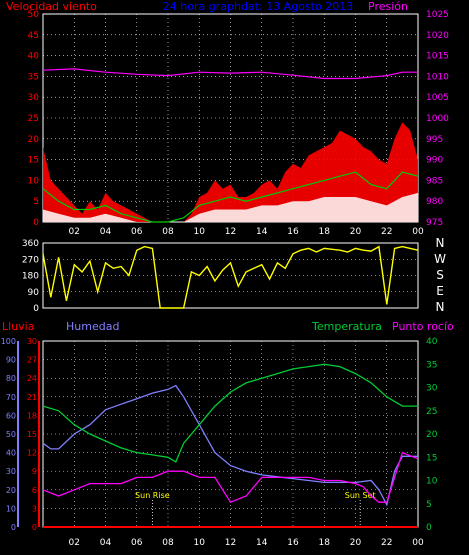  Describe the element at coordinates (360, 495) in the screenshot. I see `annotation-label: Sun Set` at that location.